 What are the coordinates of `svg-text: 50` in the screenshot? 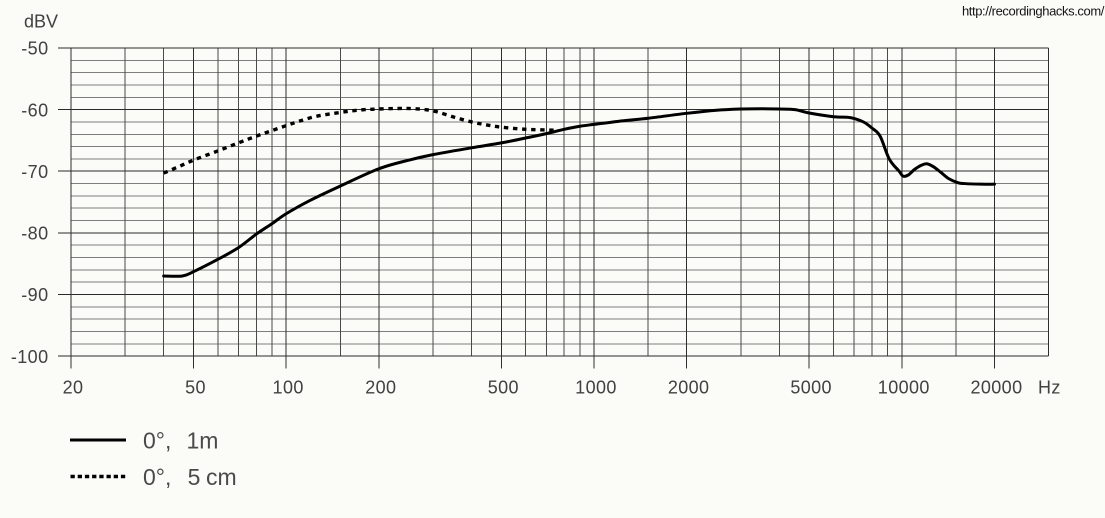 It's located at (195, 388).